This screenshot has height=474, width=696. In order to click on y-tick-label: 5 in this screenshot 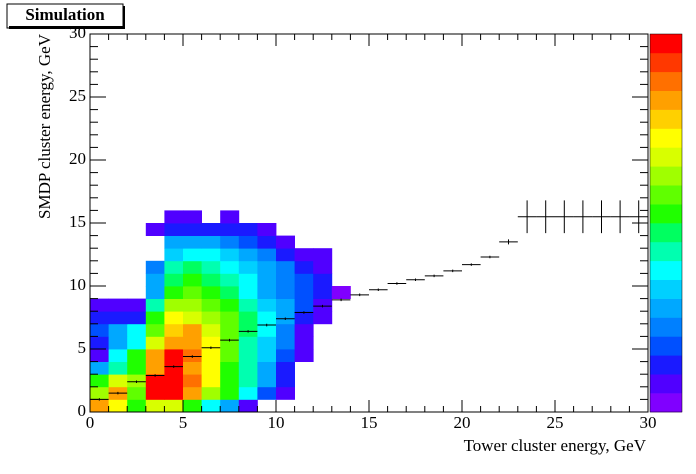, I will do `click(82, 347)`.